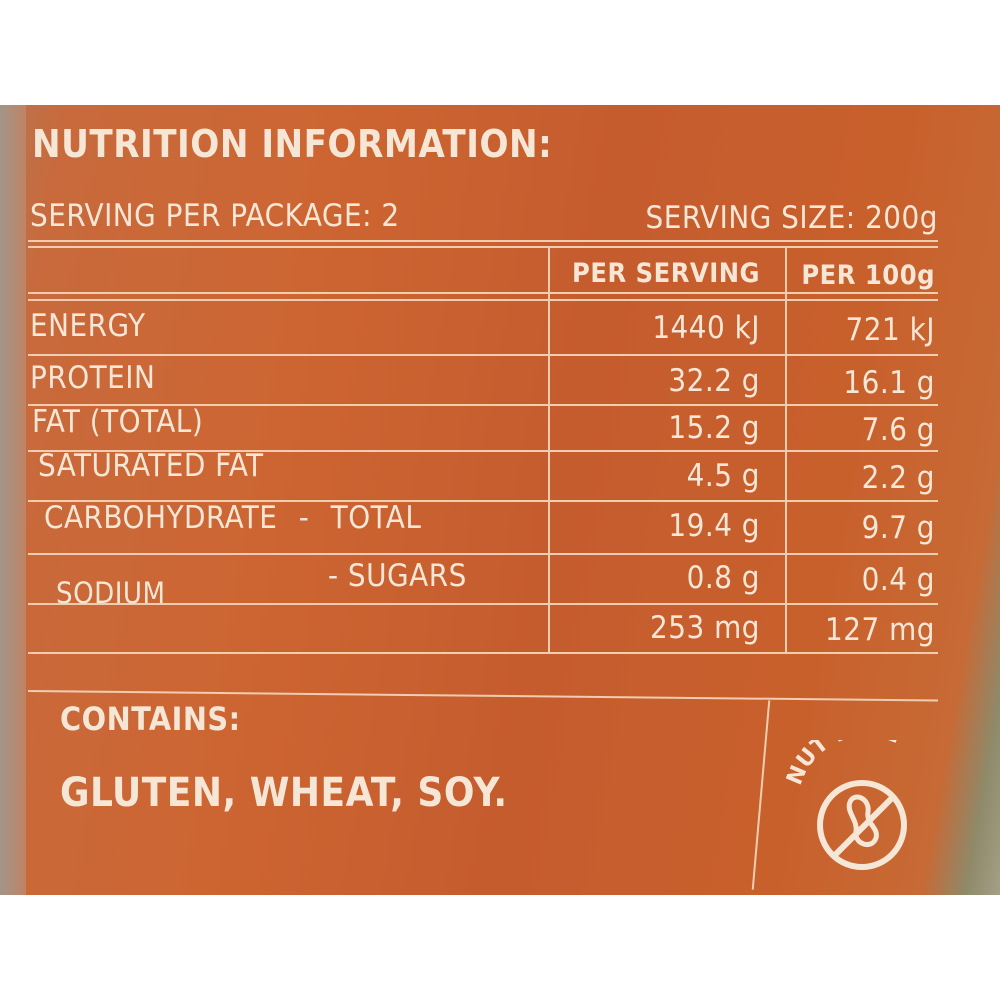 The width and height of the screenshot is (1000, 1000). Describe the element at coordinates (723, 476) in the screenshot. I see `saturated-fat-per-serving: 4.5 g` at that location.